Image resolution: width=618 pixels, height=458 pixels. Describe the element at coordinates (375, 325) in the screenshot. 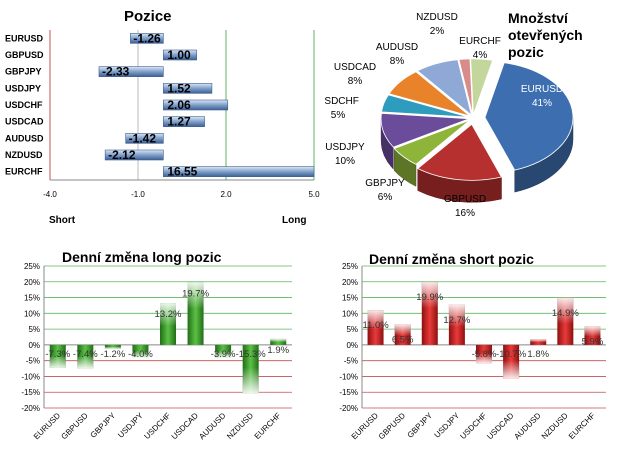

I see `data-label: 11.0%` at that location.